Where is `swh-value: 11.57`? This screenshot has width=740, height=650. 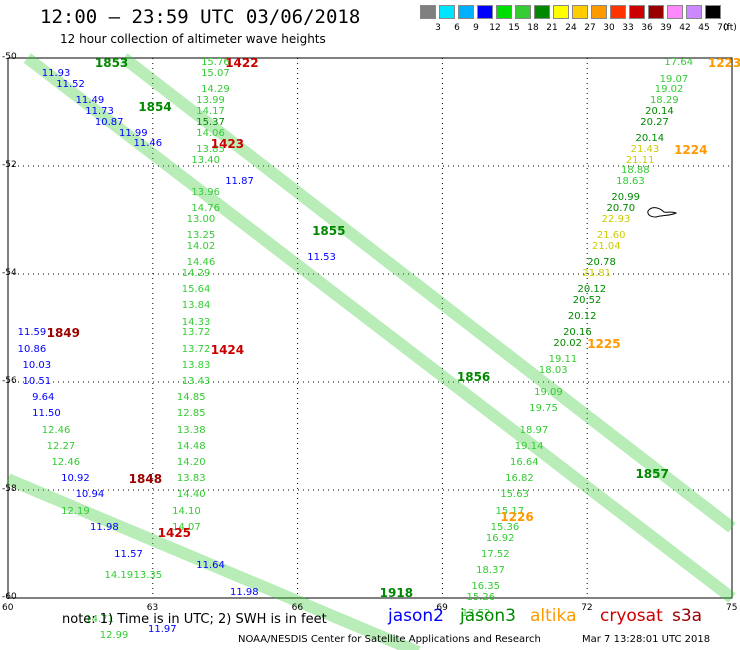 swh-value: 11.57 is located at coordinates (128, 554).